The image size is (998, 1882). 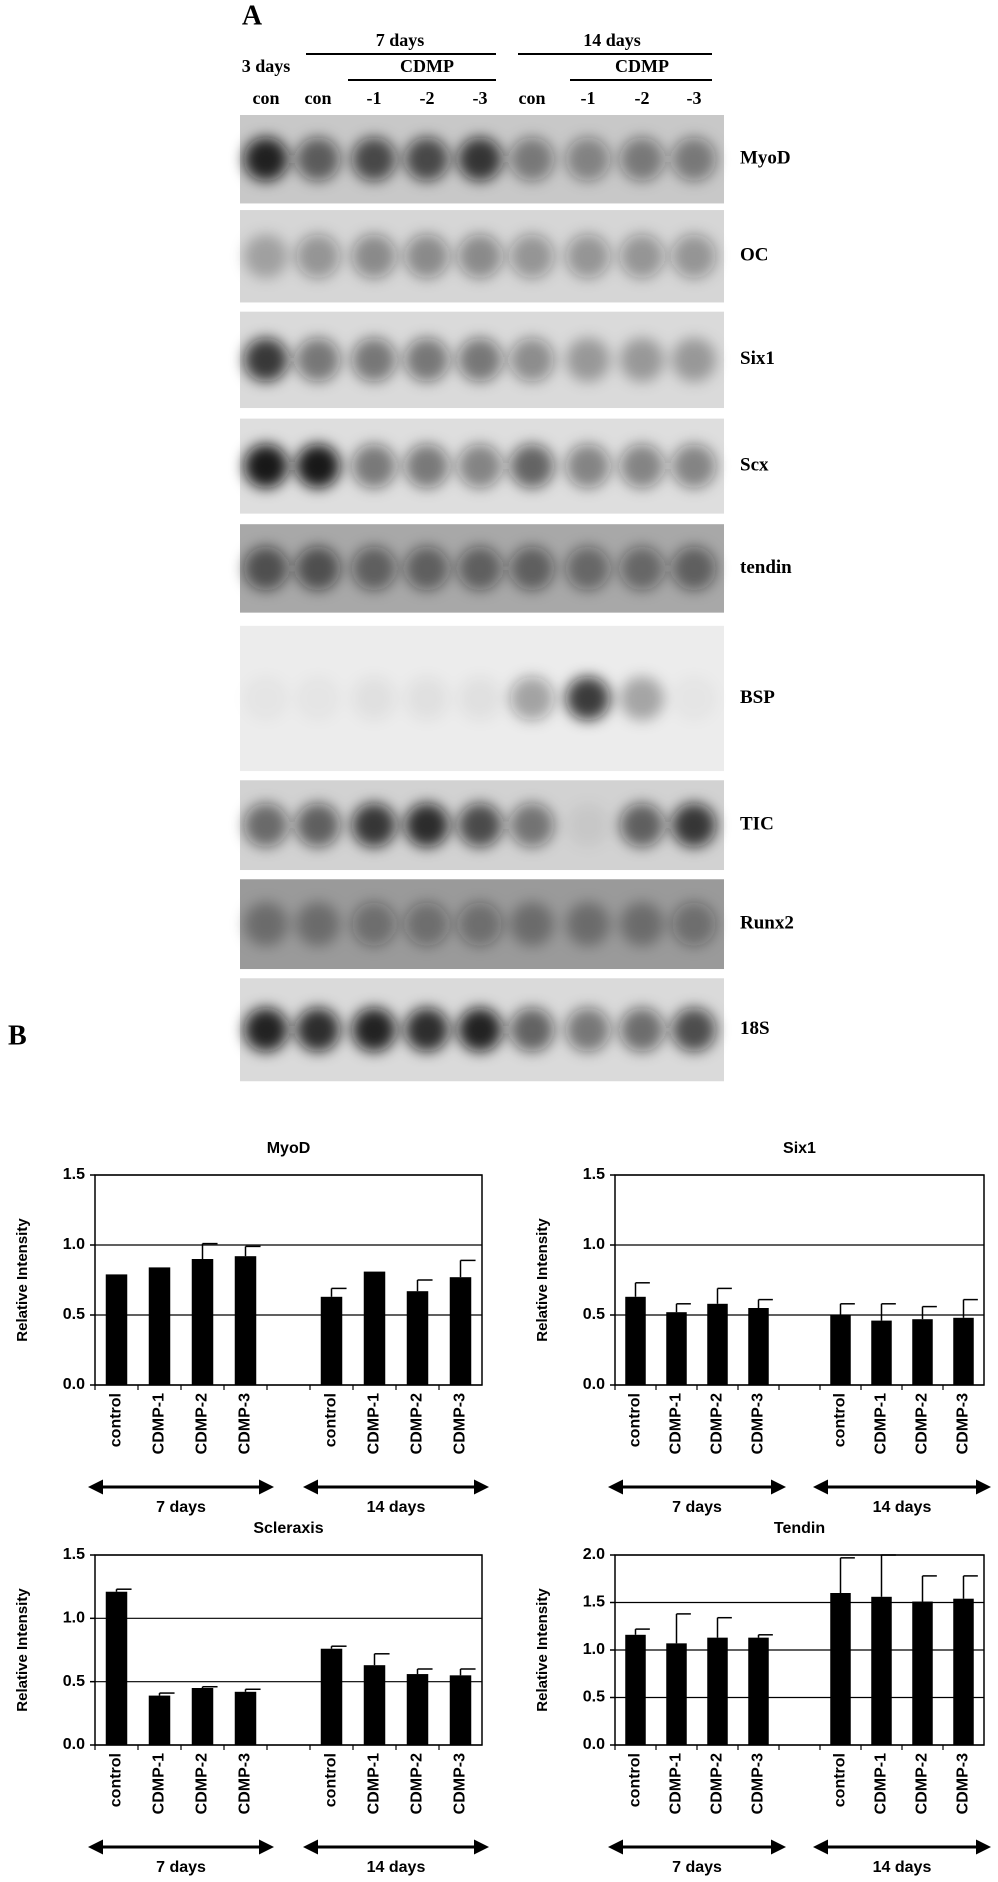 What do you see at coordinates (766, 567) in the screenshot?
I see `gene-label: tendin` at bounding box center [766, 567].